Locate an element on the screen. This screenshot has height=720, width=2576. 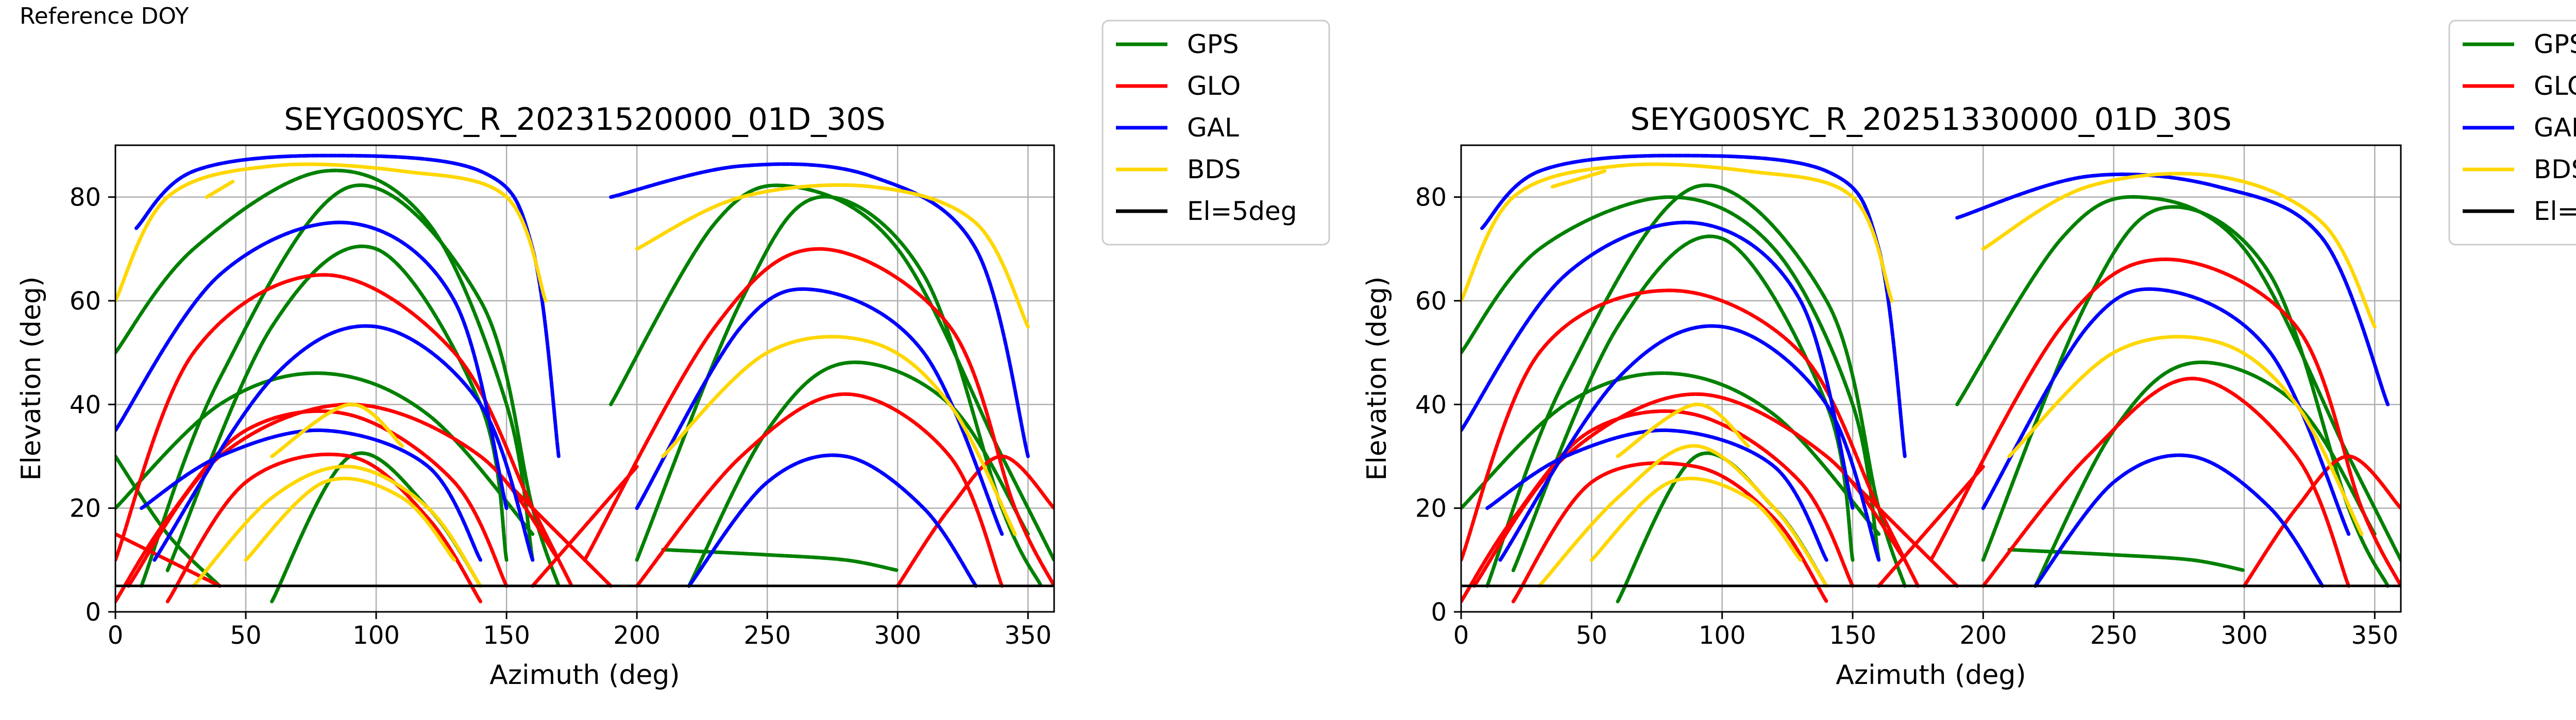
y-tick-label: 0 is located at coordinates (93, 612).